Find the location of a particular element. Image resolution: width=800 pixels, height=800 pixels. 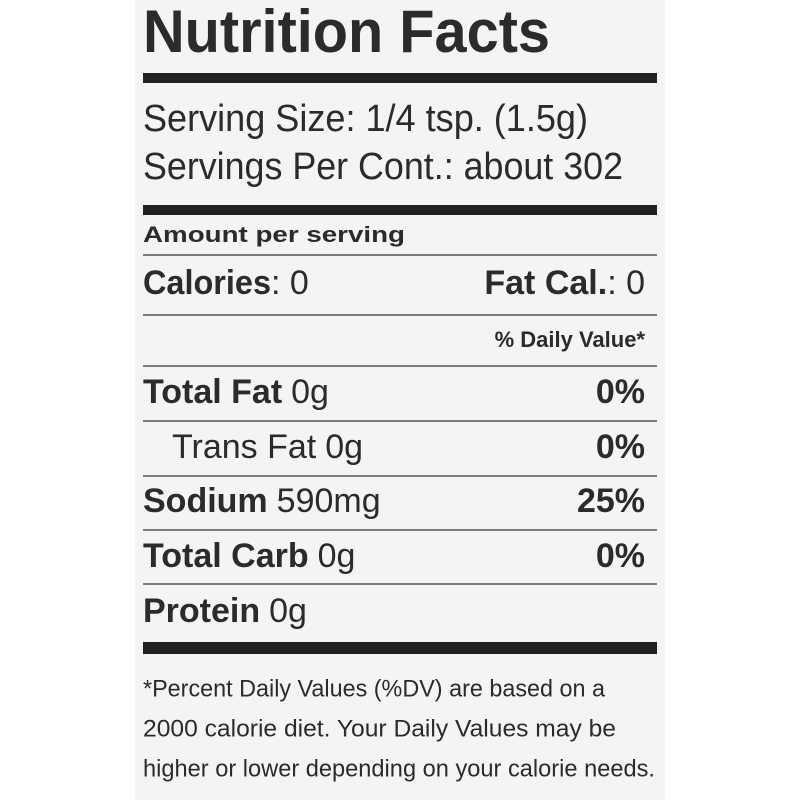

daily-value-header: % Daily Value* is located at coordinates (570, 339).